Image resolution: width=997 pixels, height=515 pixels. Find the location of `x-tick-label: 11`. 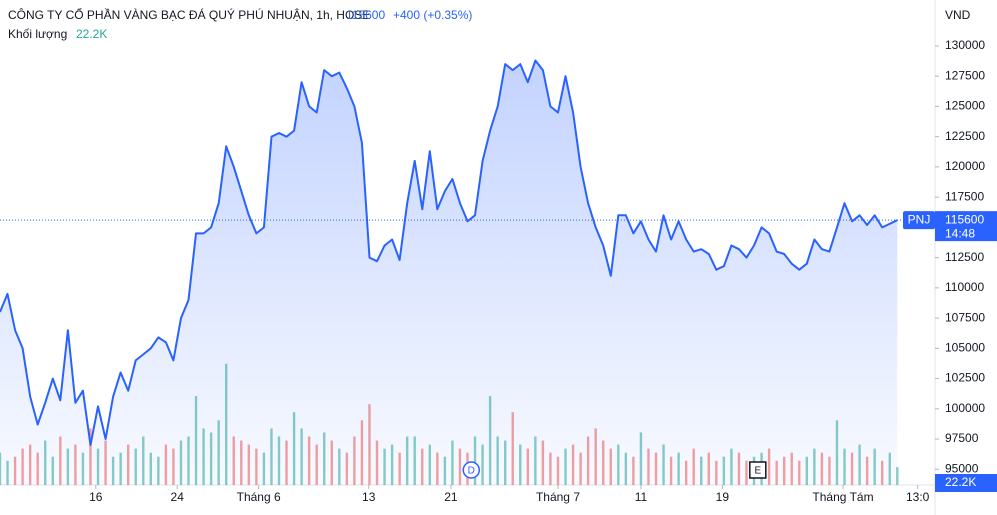

x-tick-label: 11 is located at coordinates (641, 497).